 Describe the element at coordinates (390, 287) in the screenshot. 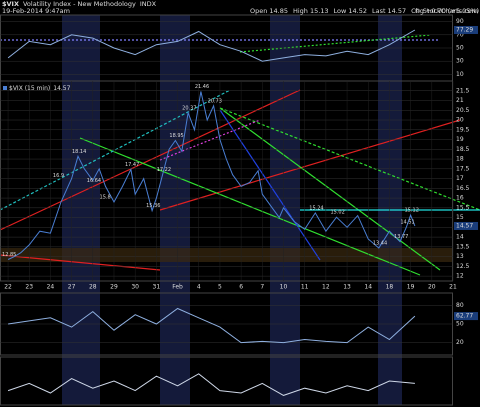

I see `x-tick-label: 18` at that location.